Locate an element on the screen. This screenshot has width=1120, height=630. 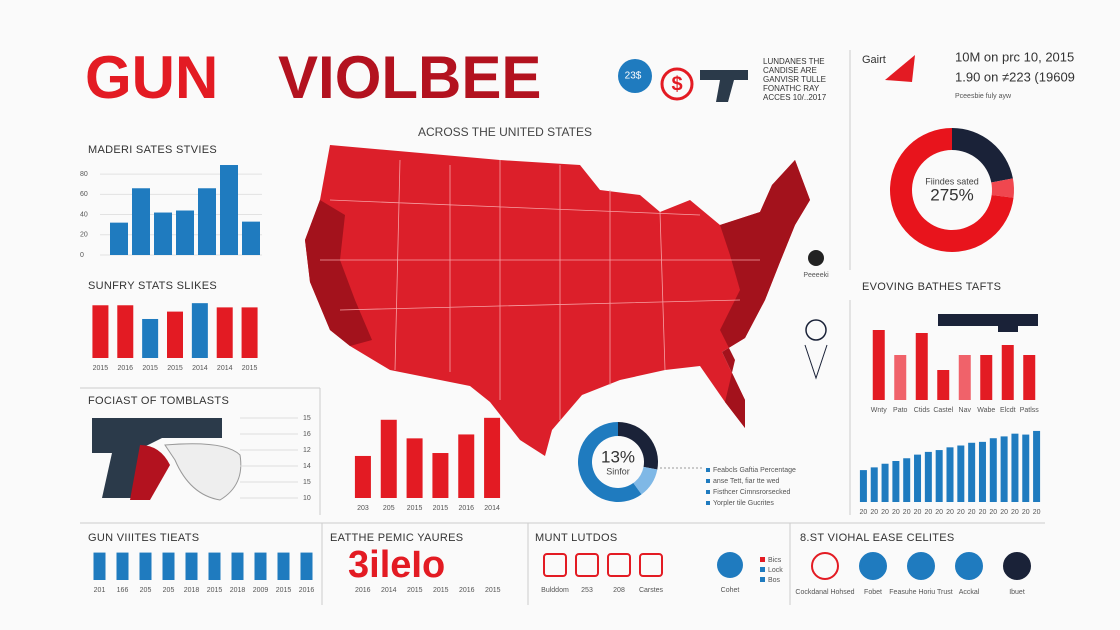
tick-label: 10 is located at coordinates (307, 498).